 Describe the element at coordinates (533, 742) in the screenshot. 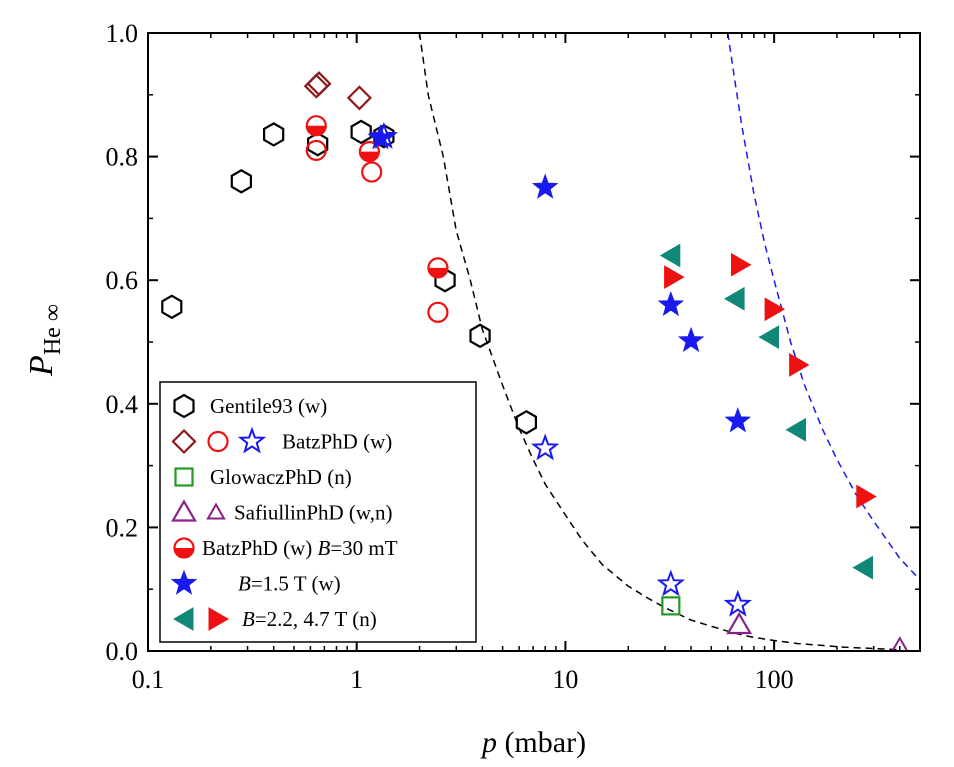

I see `x-axis-label: p (mbar)` at that location.